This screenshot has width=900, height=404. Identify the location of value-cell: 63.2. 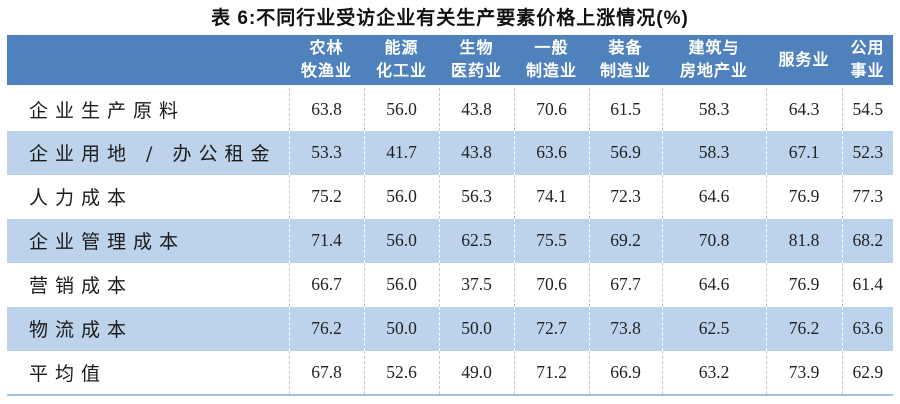
(713, 372).